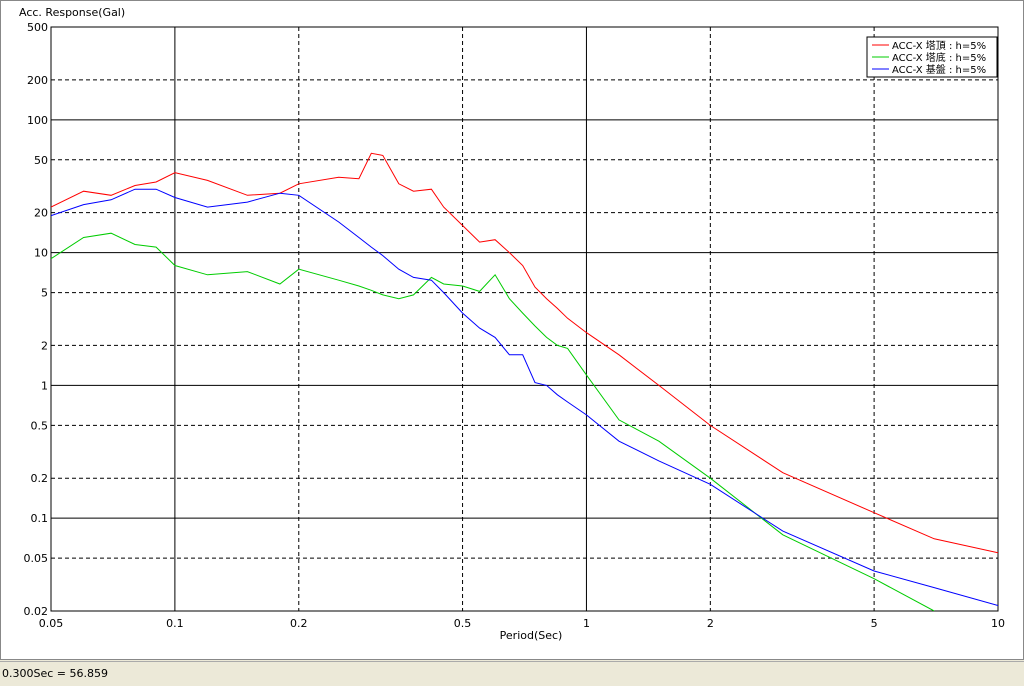 This screenshot has height=686, width=1024. What do you see at coordinates (299, 623) in the screenshot?
I see `x-tick-label: 0.2` at bounding box center [299, 623].